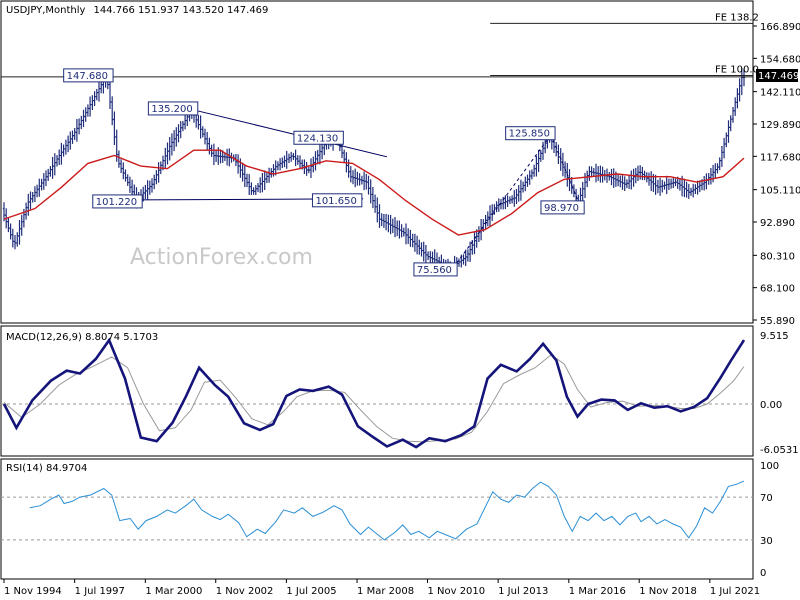 This screenshot has height=600, width=800. I want to click on current-price-tag: 147.469, so click(777, 75).